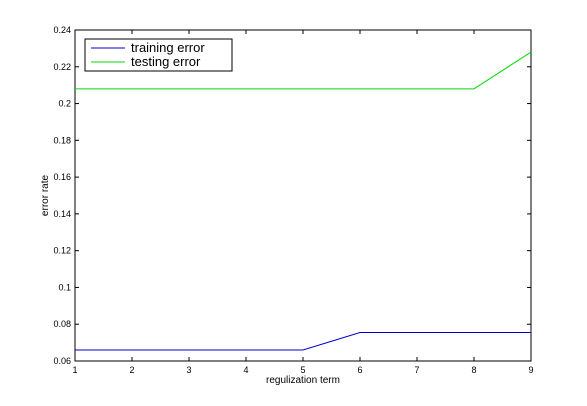  Describe the element at coordinates (64, 287) in the screenshot. I see `y-tick-label: 0.1` at that location.